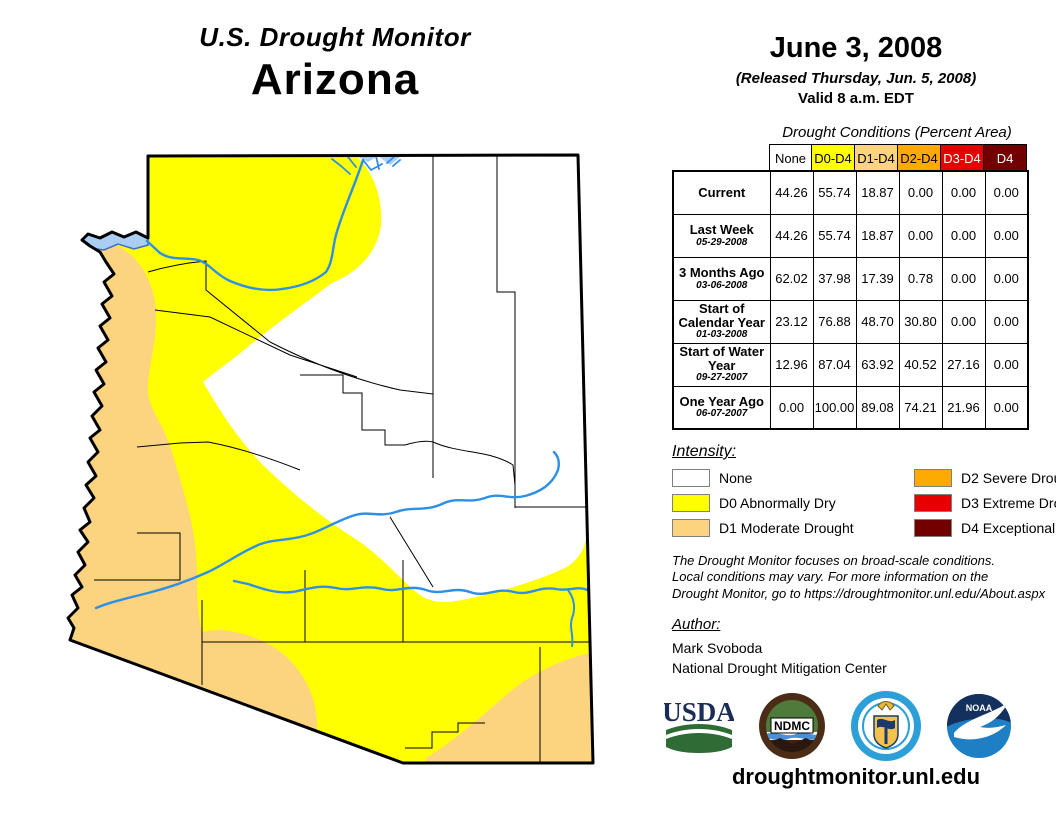  What do you see at coordinates (721, 364) in the screenshot?
I see `row-label: Start of Water Year 09-27-2007` at bounding box center [721, 364].